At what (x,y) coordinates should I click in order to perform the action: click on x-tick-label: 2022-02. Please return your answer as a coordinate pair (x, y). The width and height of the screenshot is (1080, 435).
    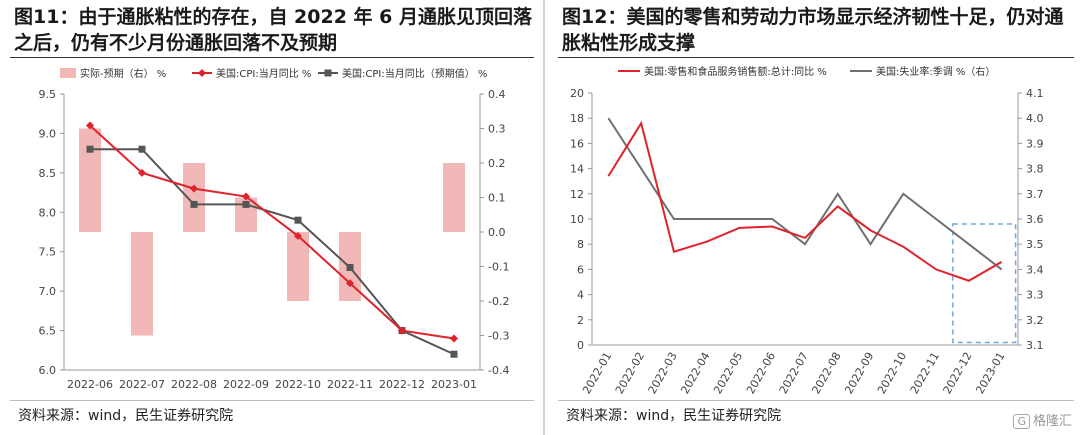
    Looking at the image, I should click on (630, 373).